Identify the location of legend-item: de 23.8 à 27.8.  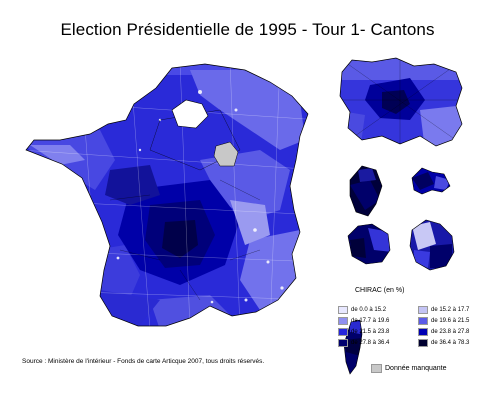
(456, 332).